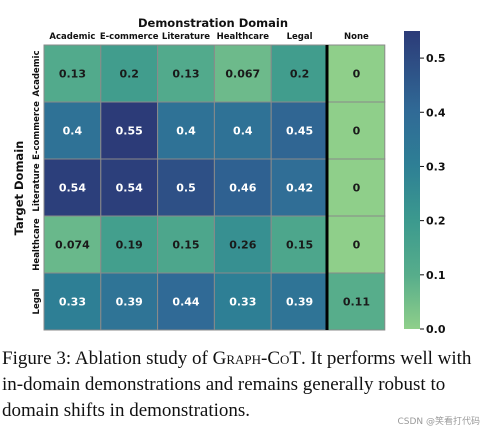 This screenshot has width=486, height=434. I want to click on cell-value-label: 0.11, so click(356, 302).